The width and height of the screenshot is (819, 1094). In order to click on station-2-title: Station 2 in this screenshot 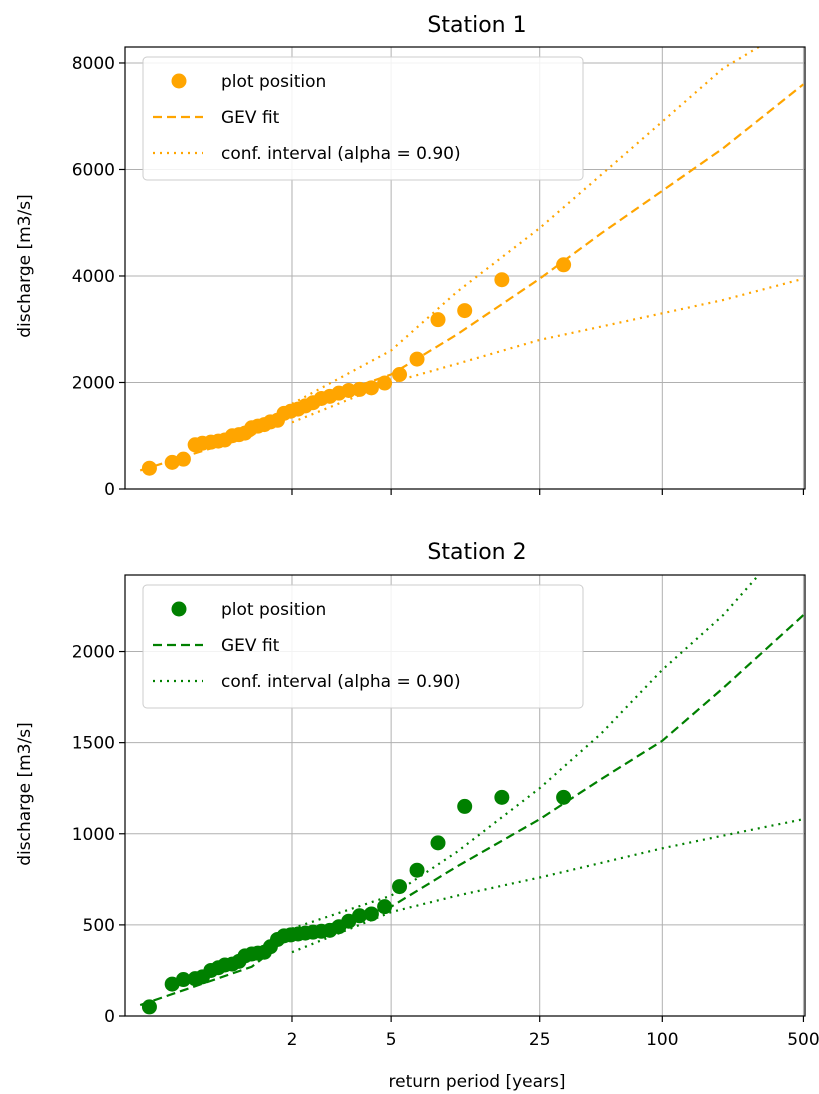, I will do `click(476, 552)`.